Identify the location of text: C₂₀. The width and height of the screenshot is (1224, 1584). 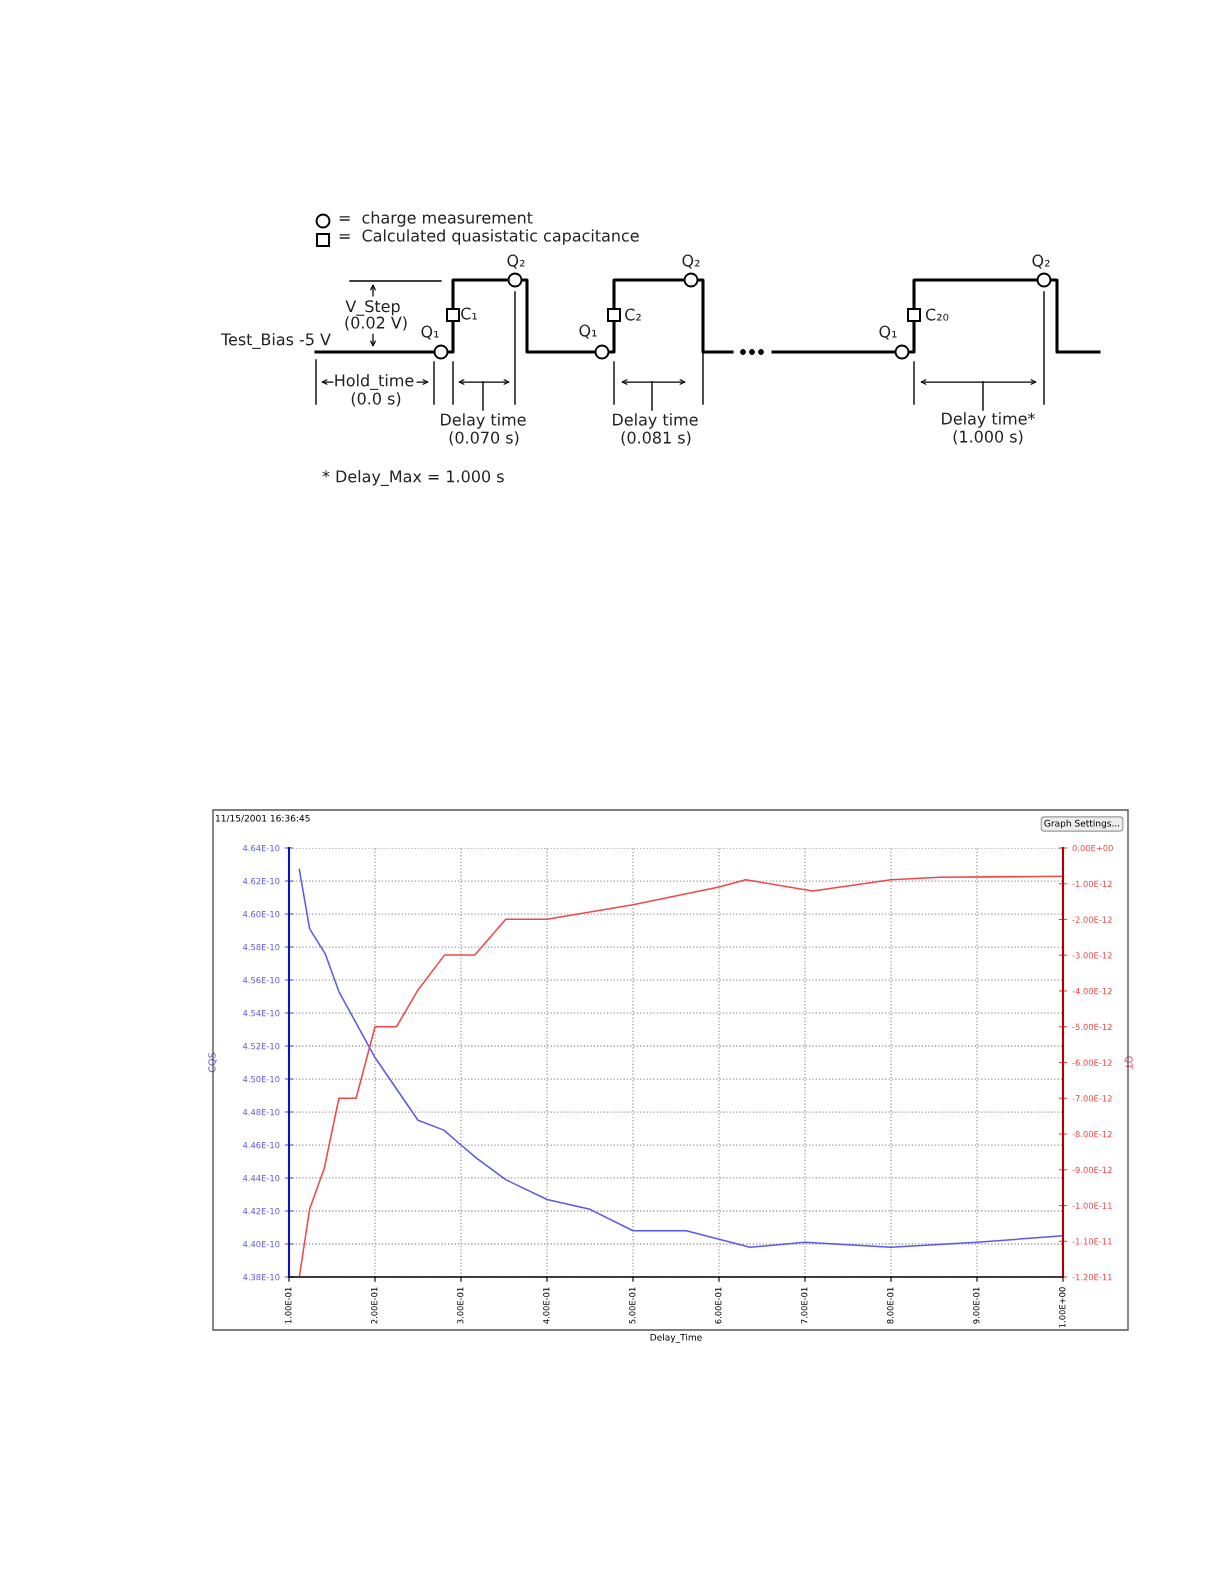
(937, 314).